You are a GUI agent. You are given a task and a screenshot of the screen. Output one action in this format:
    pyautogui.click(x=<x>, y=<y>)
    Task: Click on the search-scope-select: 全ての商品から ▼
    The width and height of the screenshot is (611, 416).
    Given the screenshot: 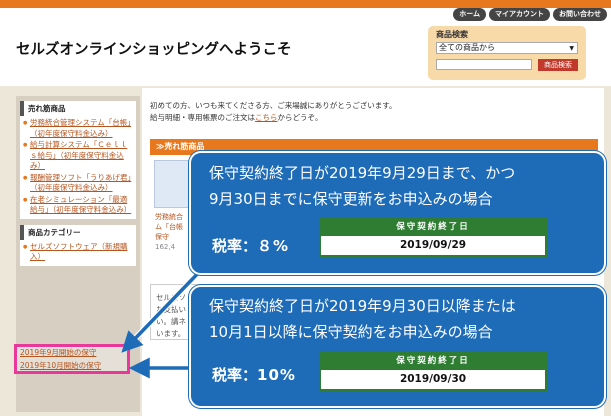 What is the action you would take?
    pyautogui.click(x=507, y=48)
    